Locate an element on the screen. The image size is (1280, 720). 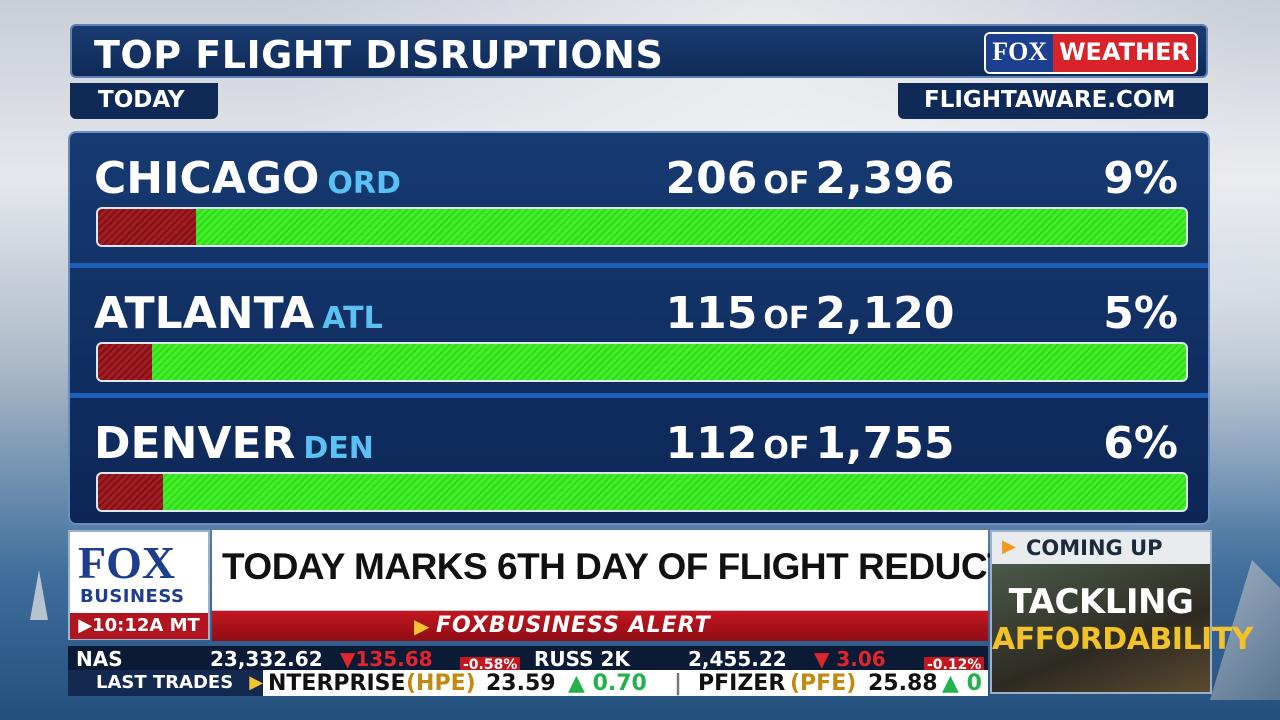
stock-name: NTERPRISE is located at coordinates (337, 683).